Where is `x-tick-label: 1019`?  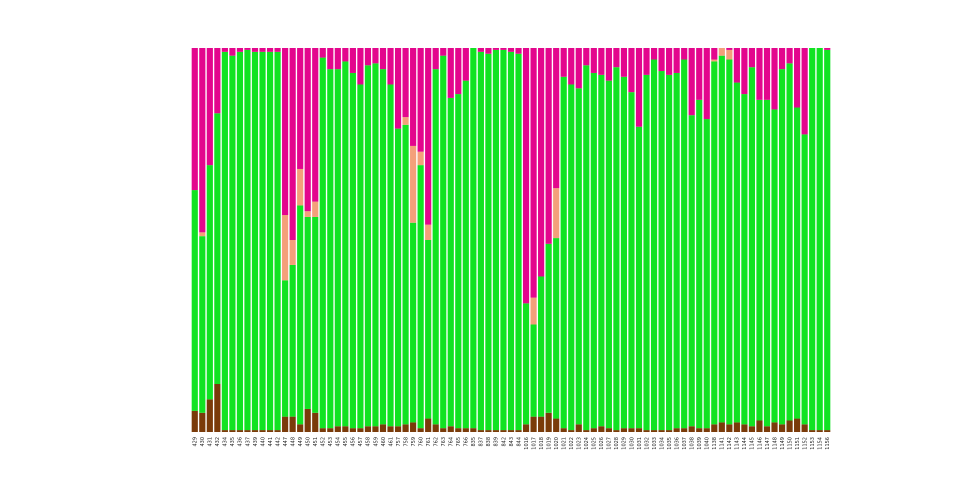
x-tick-label: 1019 is located at coordinates (549, 443).